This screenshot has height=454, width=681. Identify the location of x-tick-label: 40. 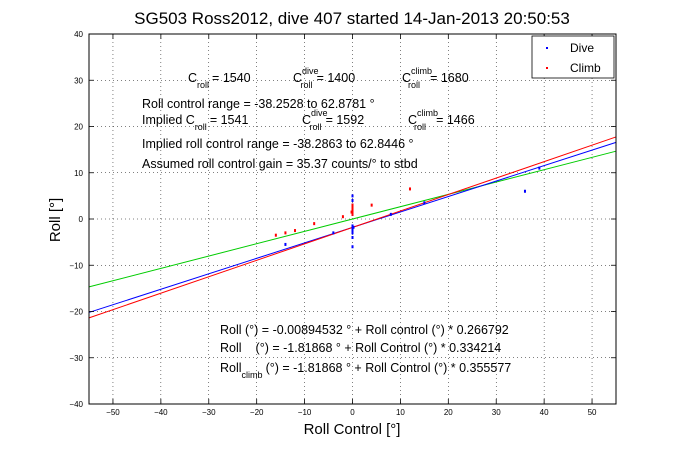
(544, 412).